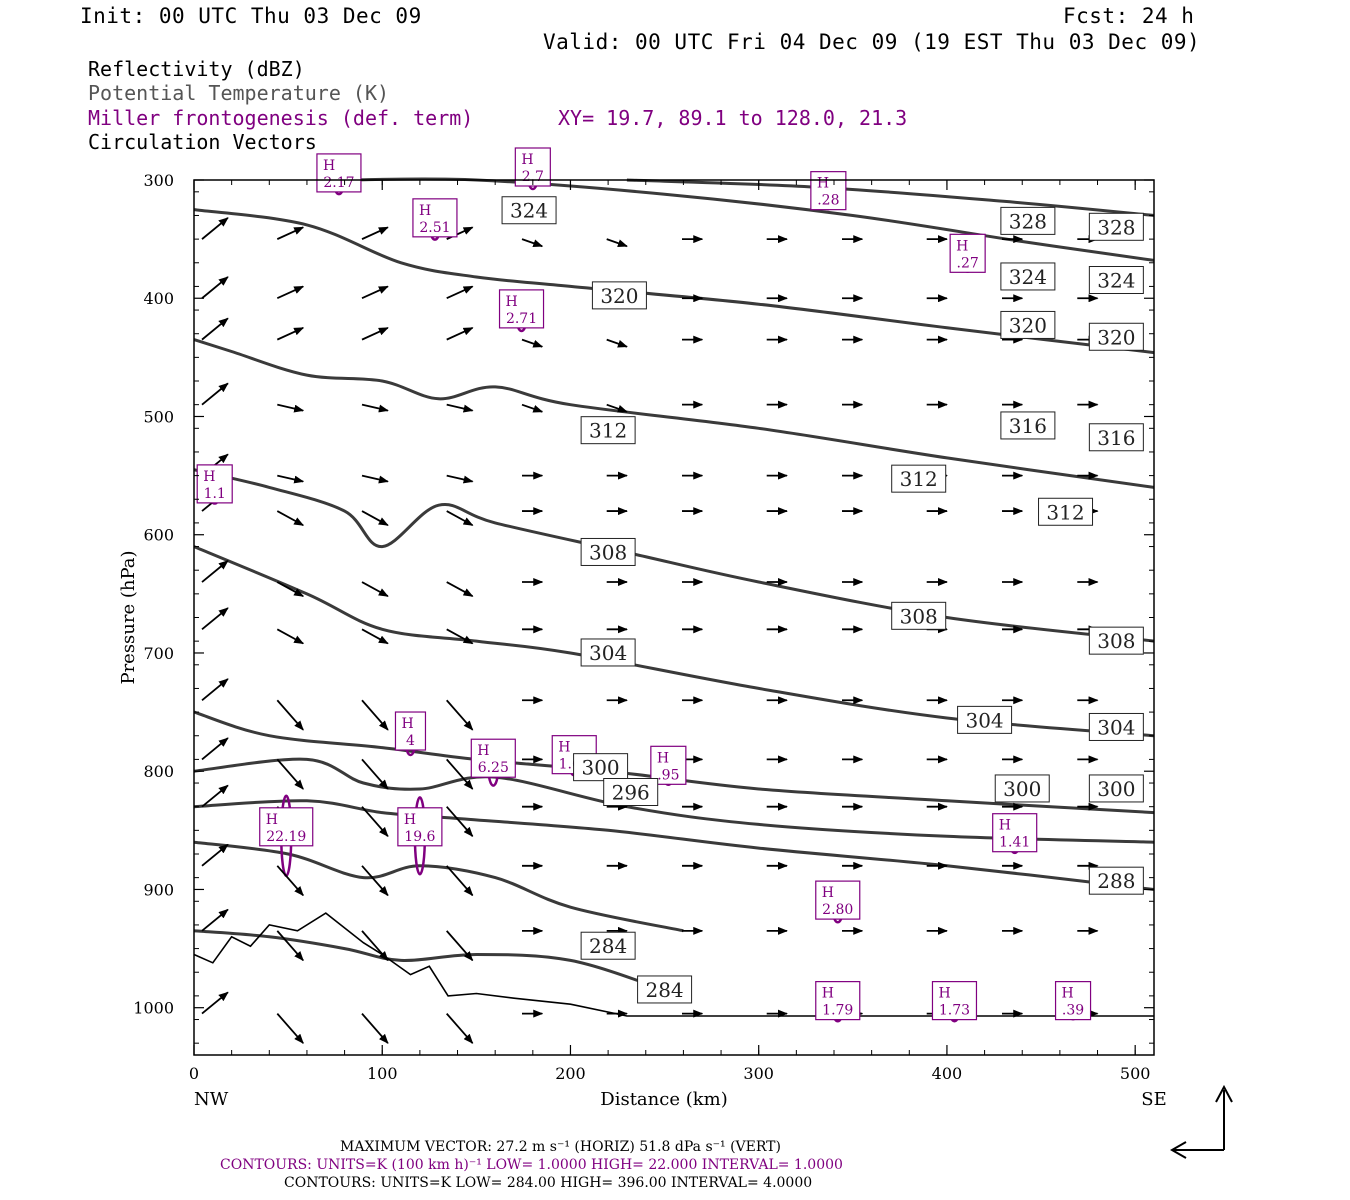 This screenshot has width=1350, height=1200. I want to click on field-frontogenesis: Miller frontogenesis (def. term), so click(281, 118).